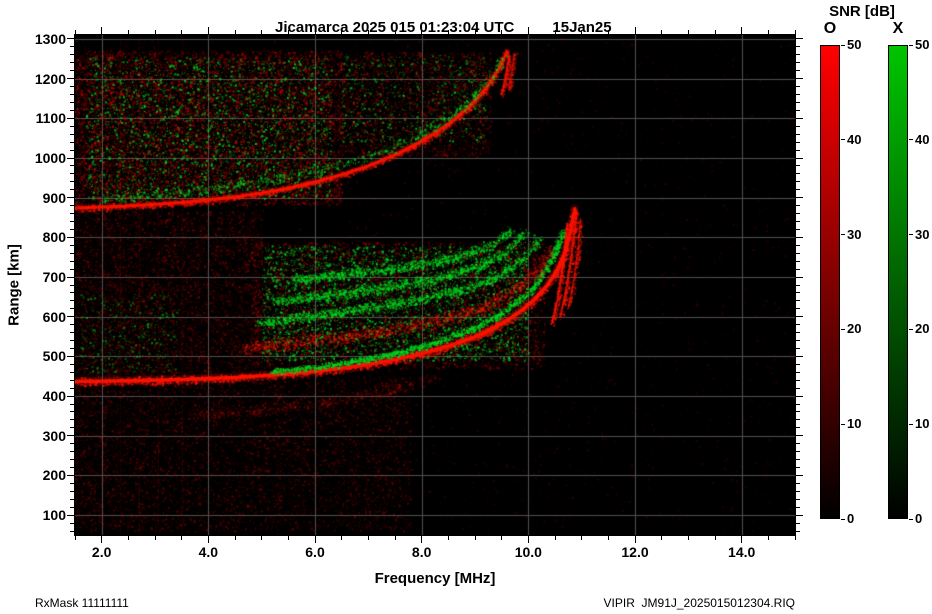 This screenshot has width=932, height=614. I want to click on x-tick-label: 10.0, so click(528, 552).